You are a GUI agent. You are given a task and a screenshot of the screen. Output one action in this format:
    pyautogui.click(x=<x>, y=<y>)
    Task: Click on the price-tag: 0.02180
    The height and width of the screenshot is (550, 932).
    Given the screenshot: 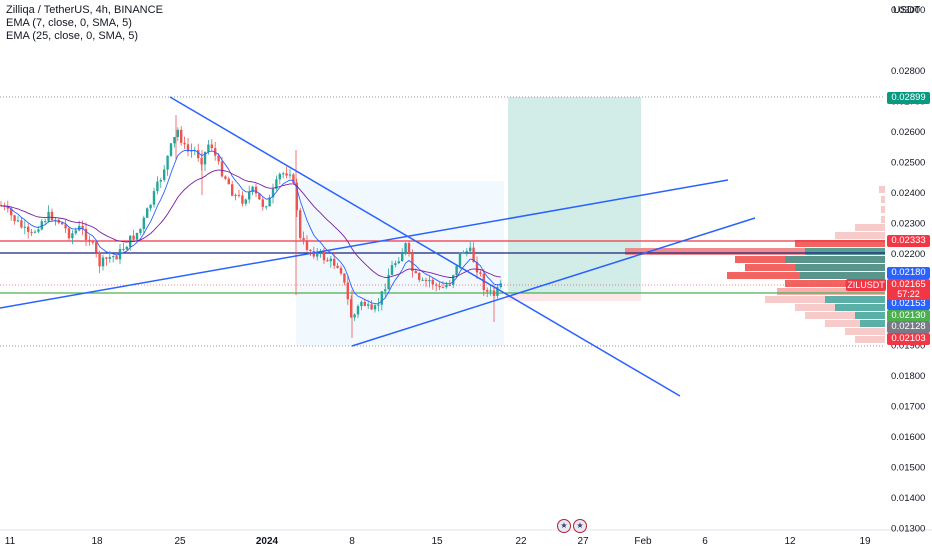 What is the action you would take?
    pyautogui.click(x=908, y=273)
    